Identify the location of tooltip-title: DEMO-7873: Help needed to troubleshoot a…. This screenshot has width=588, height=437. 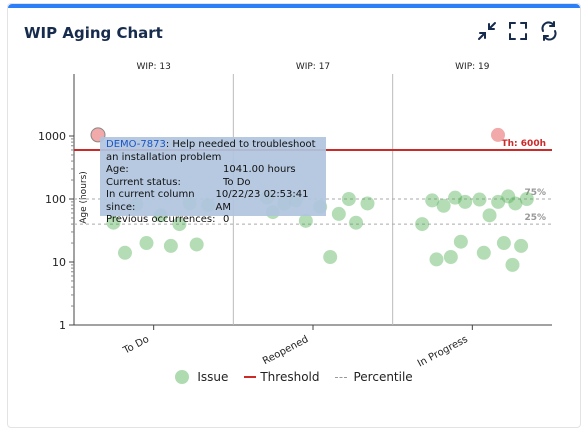
(213, 151).